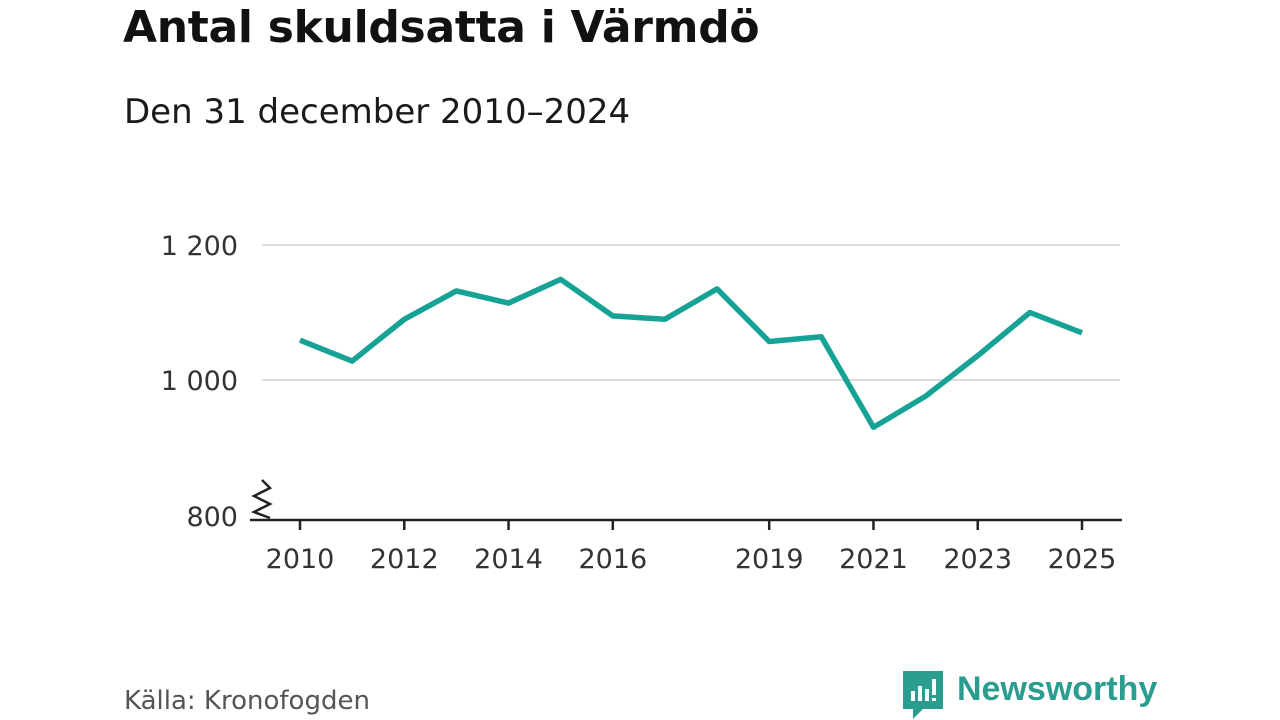 Image resolution: width=1280 pixels, height=720 pixels. I want to click on source-note: Källa: Kronofogden, so click(247, 701).